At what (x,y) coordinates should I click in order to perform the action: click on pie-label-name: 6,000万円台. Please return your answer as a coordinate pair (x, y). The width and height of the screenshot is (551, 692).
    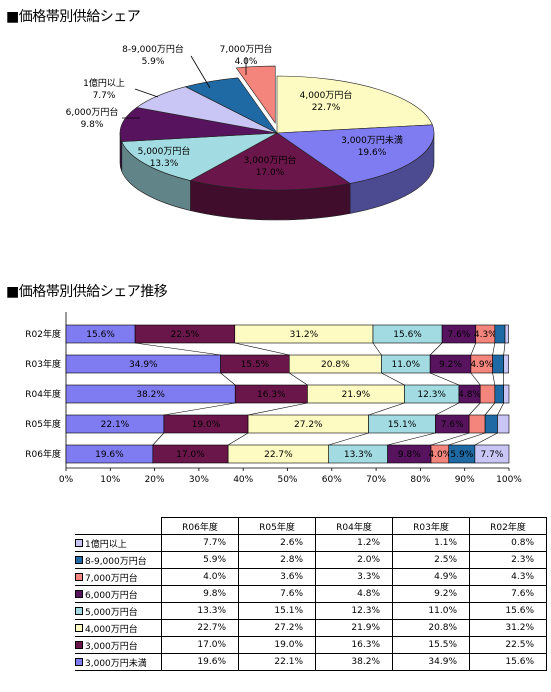
    Looking at the image, I should click on (92, 112).